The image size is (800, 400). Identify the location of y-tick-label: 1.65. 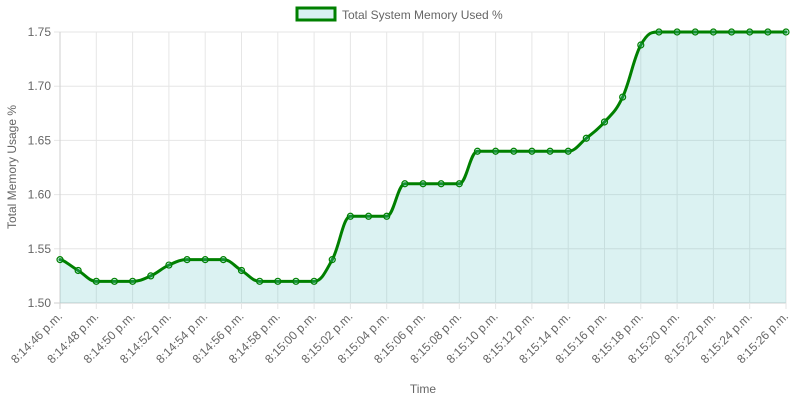
(40, 140).